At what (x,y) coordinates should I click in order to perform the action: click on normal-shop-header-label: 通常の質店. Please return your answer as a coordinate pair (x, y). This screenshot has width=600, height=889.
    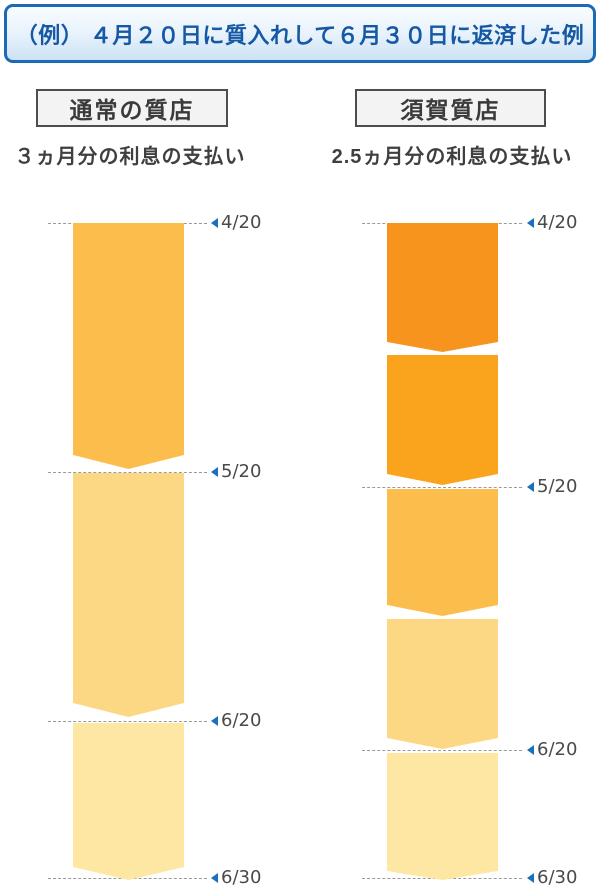
    Looking at the image, I should click on (132, 110).